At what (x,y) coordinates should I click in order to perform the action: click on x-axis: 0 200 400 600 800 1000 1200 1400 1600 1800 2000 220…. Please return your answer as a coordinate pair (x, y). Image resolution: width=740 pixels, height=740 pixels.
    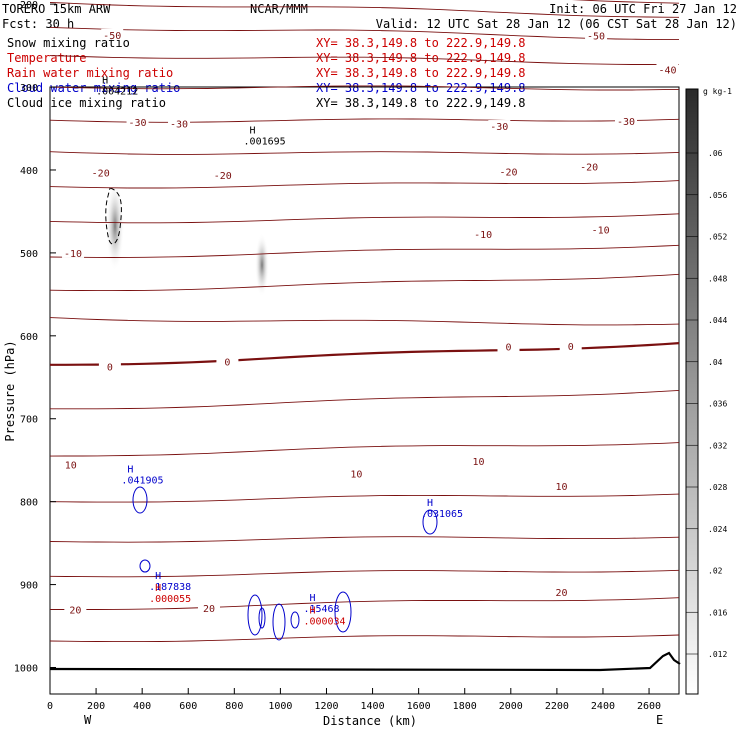
    Looking at the image, I should click on (354, 700).